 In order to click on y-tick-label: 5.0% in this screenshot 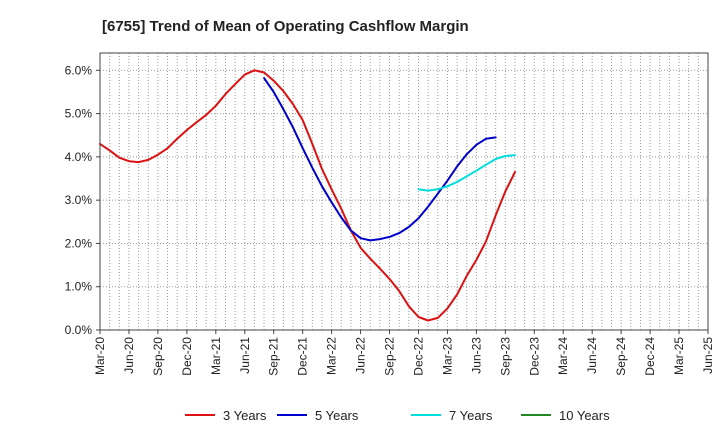, I will do `click(79, 114)`.